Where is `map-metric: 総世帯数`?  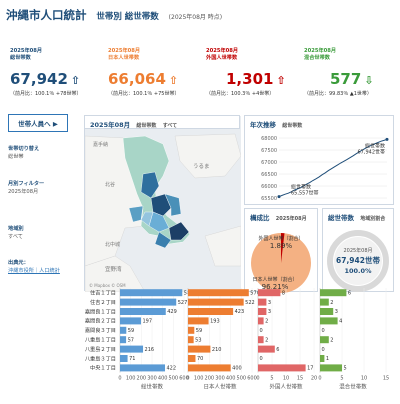
map-metric: 総世帯数 is located at coordinates (146, 126).